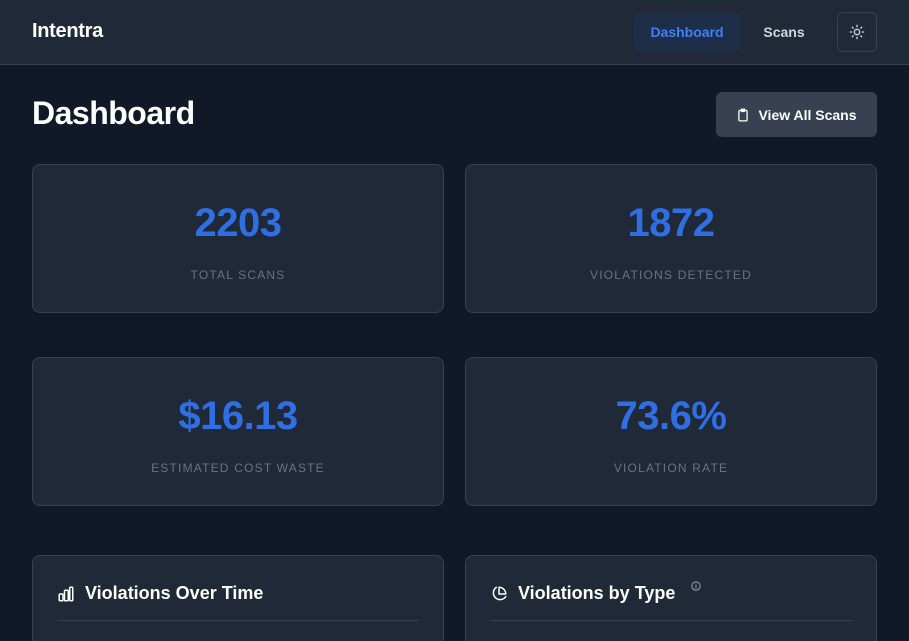 The width and height of the screenshot is (909, 641). Describe the element at coordinates (238, 275) in the screenshot. I see `stat-label: TOTAL SCANS` at that location.